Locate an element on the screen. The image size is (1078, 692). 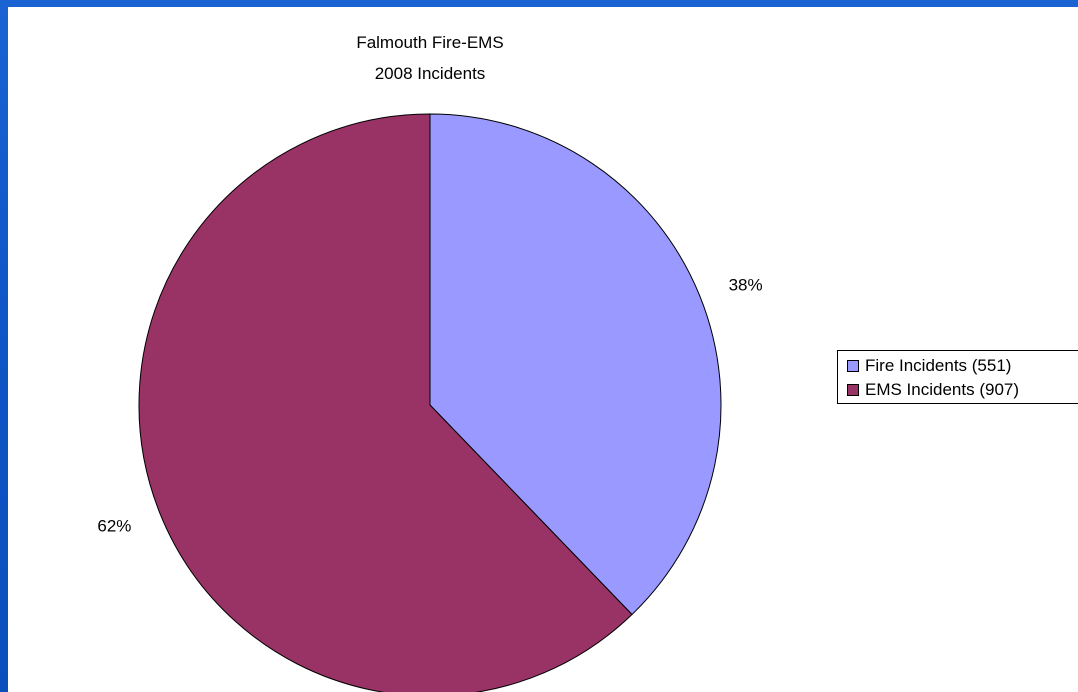
chart-subtitle: 2008 Incidents is located at coordinates (430, 73).